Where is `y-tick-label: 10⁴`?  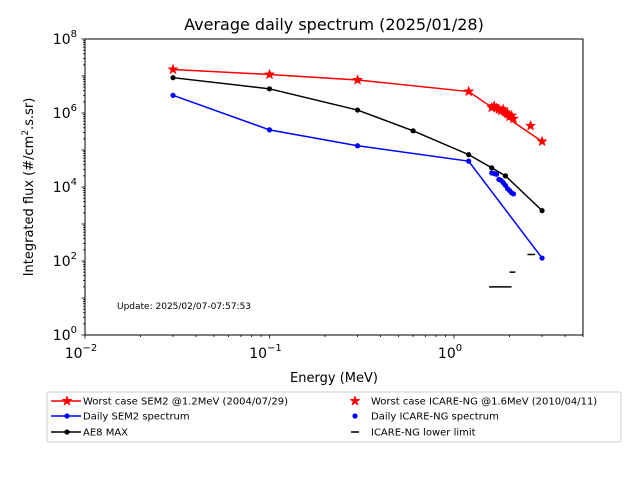 y-tick-label: 10⁴ is located at coordinates (65, 186).